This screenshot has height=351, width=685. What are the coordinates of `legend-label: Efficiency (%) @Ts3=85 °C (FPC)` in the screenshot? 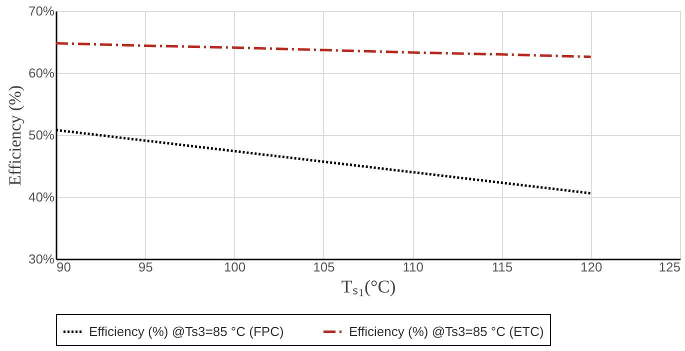 It's located at (186, 331).